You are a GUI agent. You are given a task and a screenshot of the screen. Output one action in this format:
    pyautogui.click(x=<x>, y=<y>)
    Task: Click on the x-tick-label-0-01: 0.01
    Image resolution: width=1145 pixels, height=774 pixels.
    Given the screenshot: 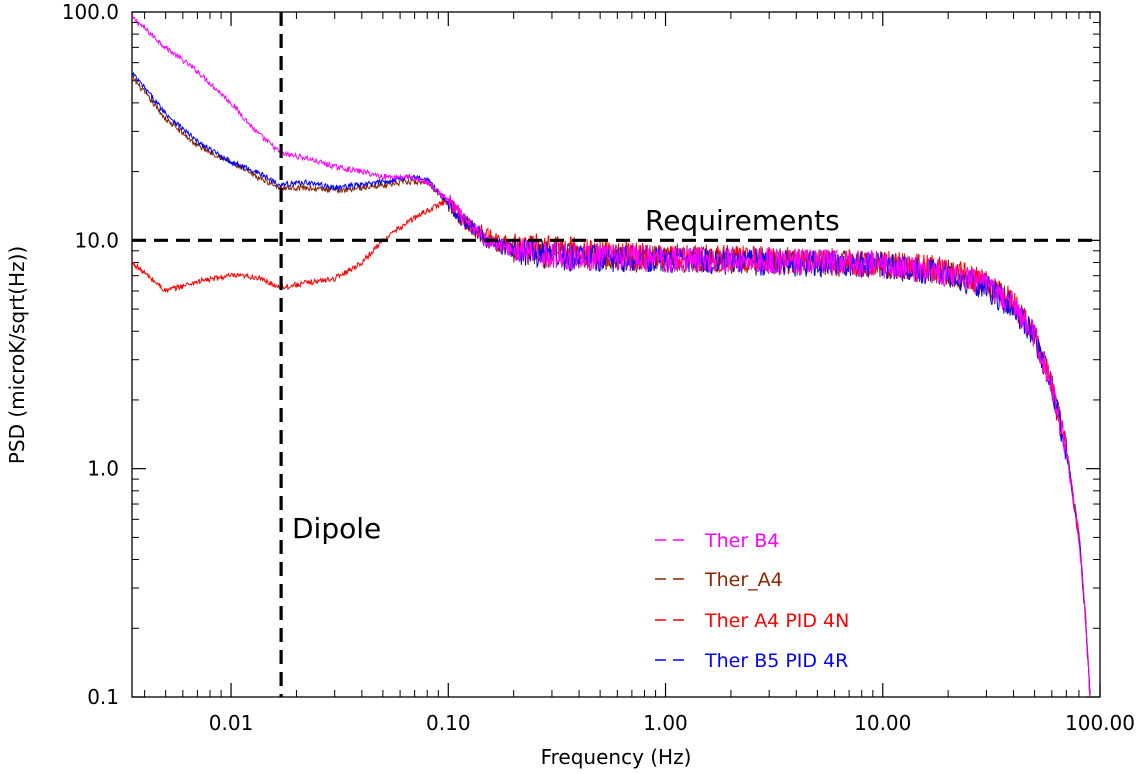 What is the action you would take?
    pyautogui.click(x=231, y=723)
    